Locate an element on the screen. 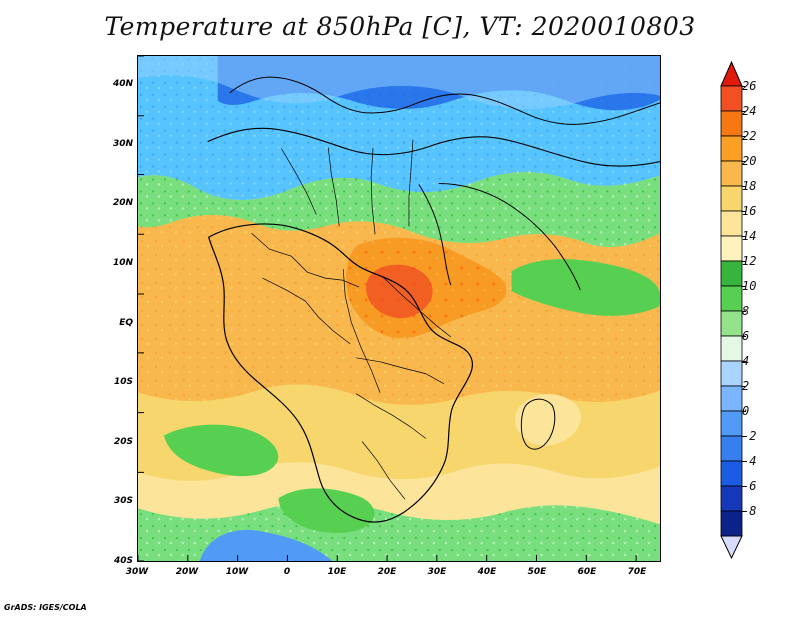 Image resolution: width=800 pixels, height=618 pixels. madagascar-coast is located at coordinates (538, 424).